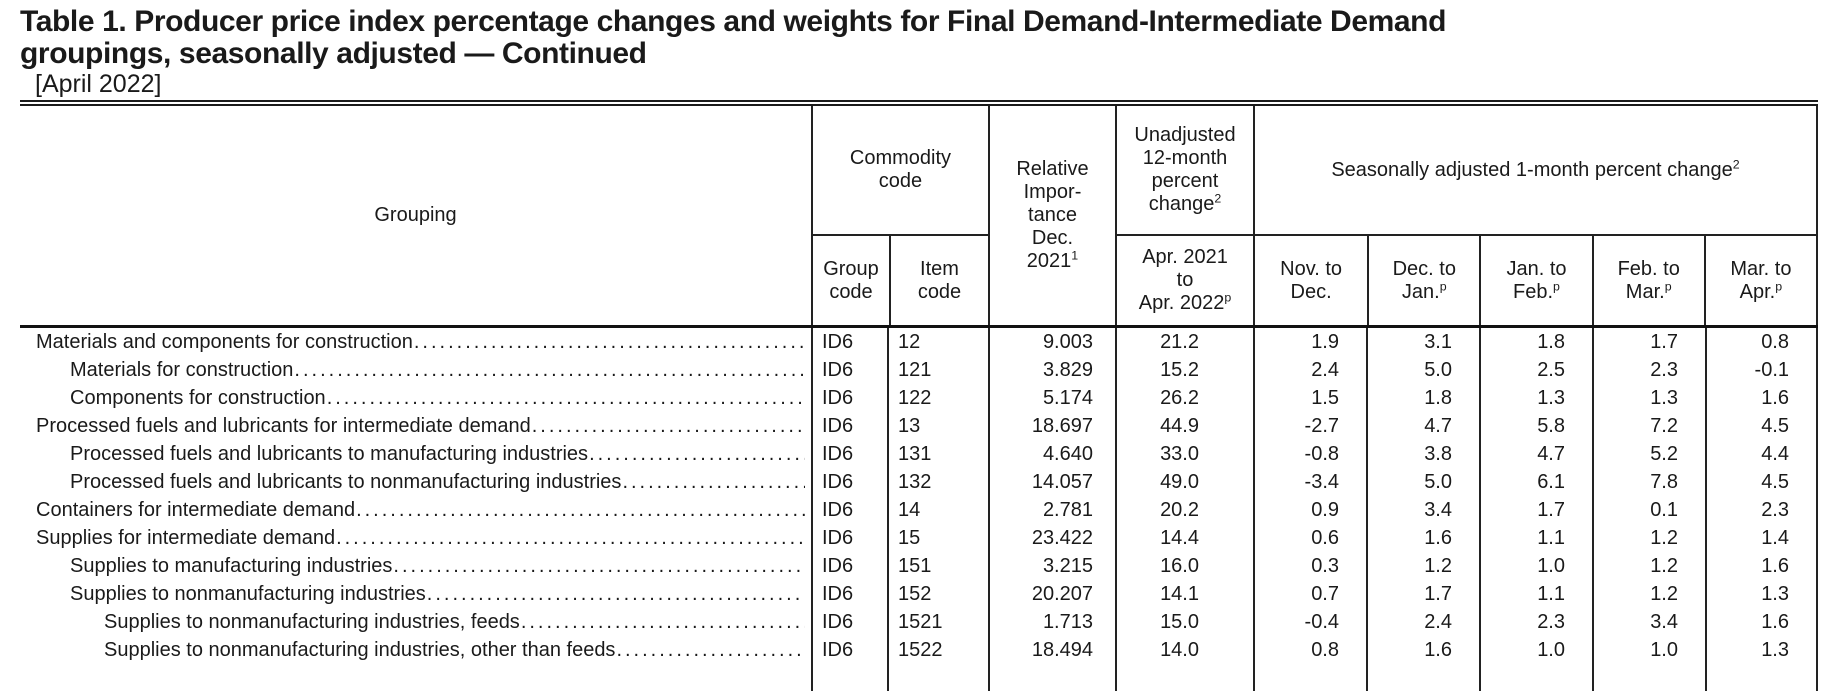 This screenshot has width=1838, height=692. Describe the element at coordinates (939, 268) in the screenshot. I see `item-code-line1: Item` at that location.